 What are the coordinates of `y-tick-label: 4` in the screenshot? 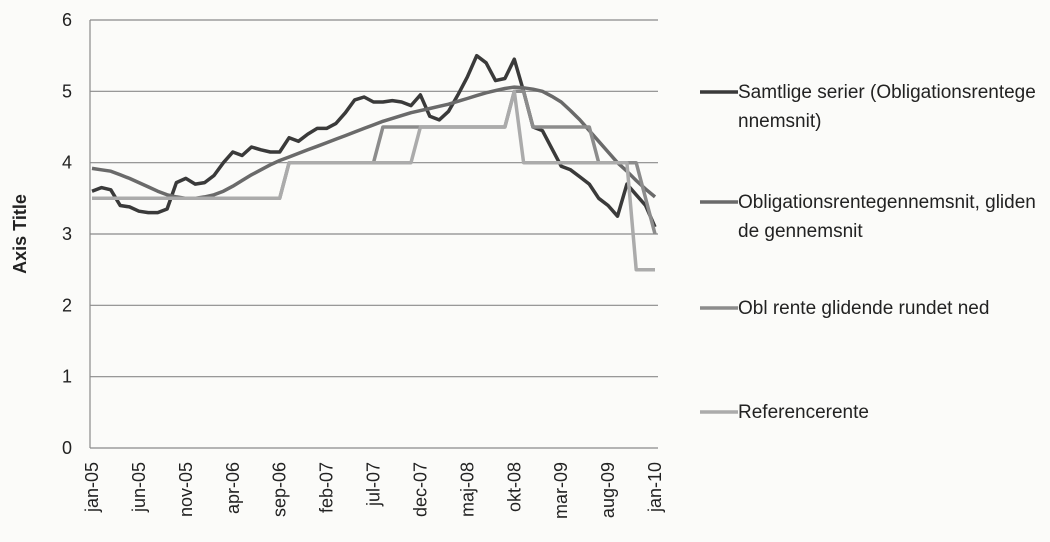 It's located at (67, 163).